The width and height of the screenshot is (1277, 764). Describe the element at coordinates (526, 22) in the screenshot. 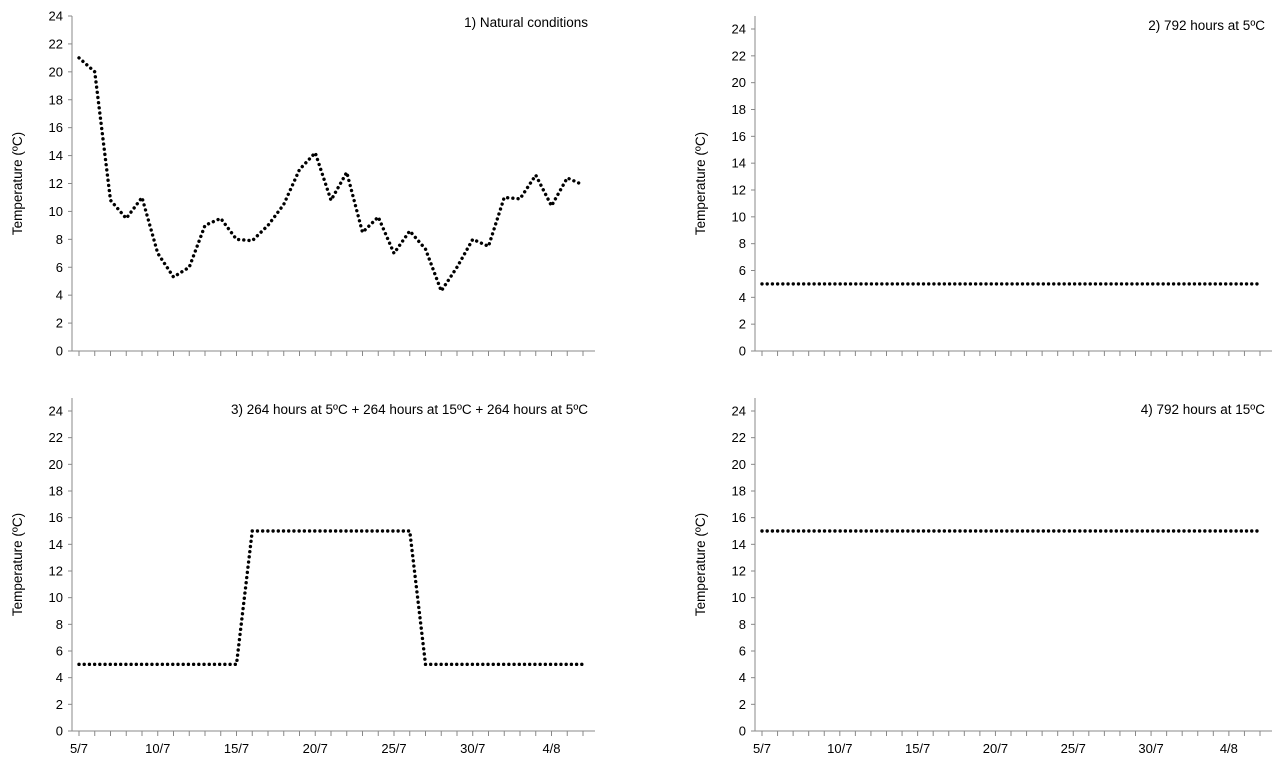

I see `panel-title: 1) Natural conditions` at that location.